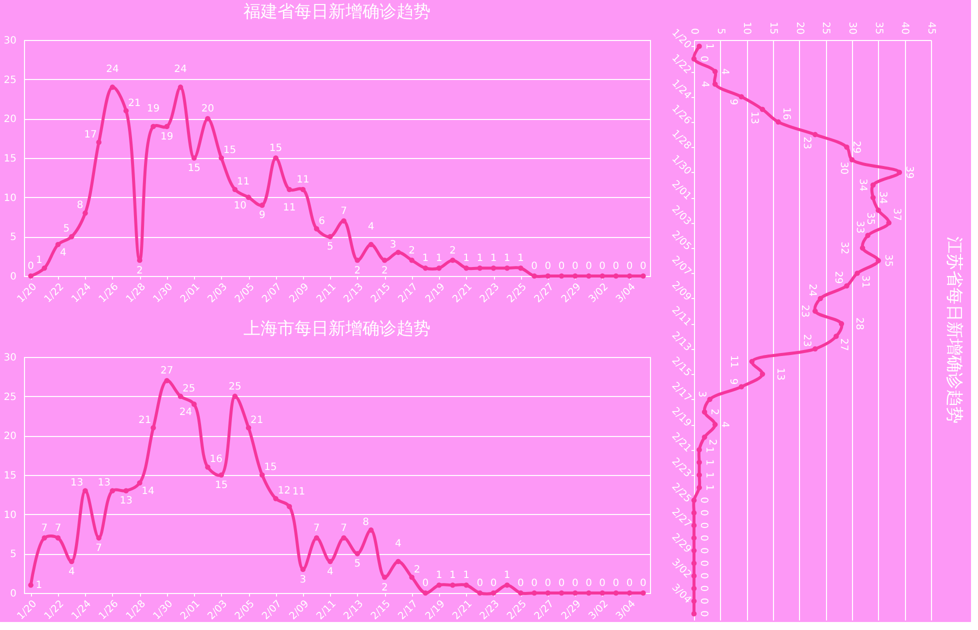 This screenshot has width=978, height=630. I want to click on data-label: 13, so click(780, 374).